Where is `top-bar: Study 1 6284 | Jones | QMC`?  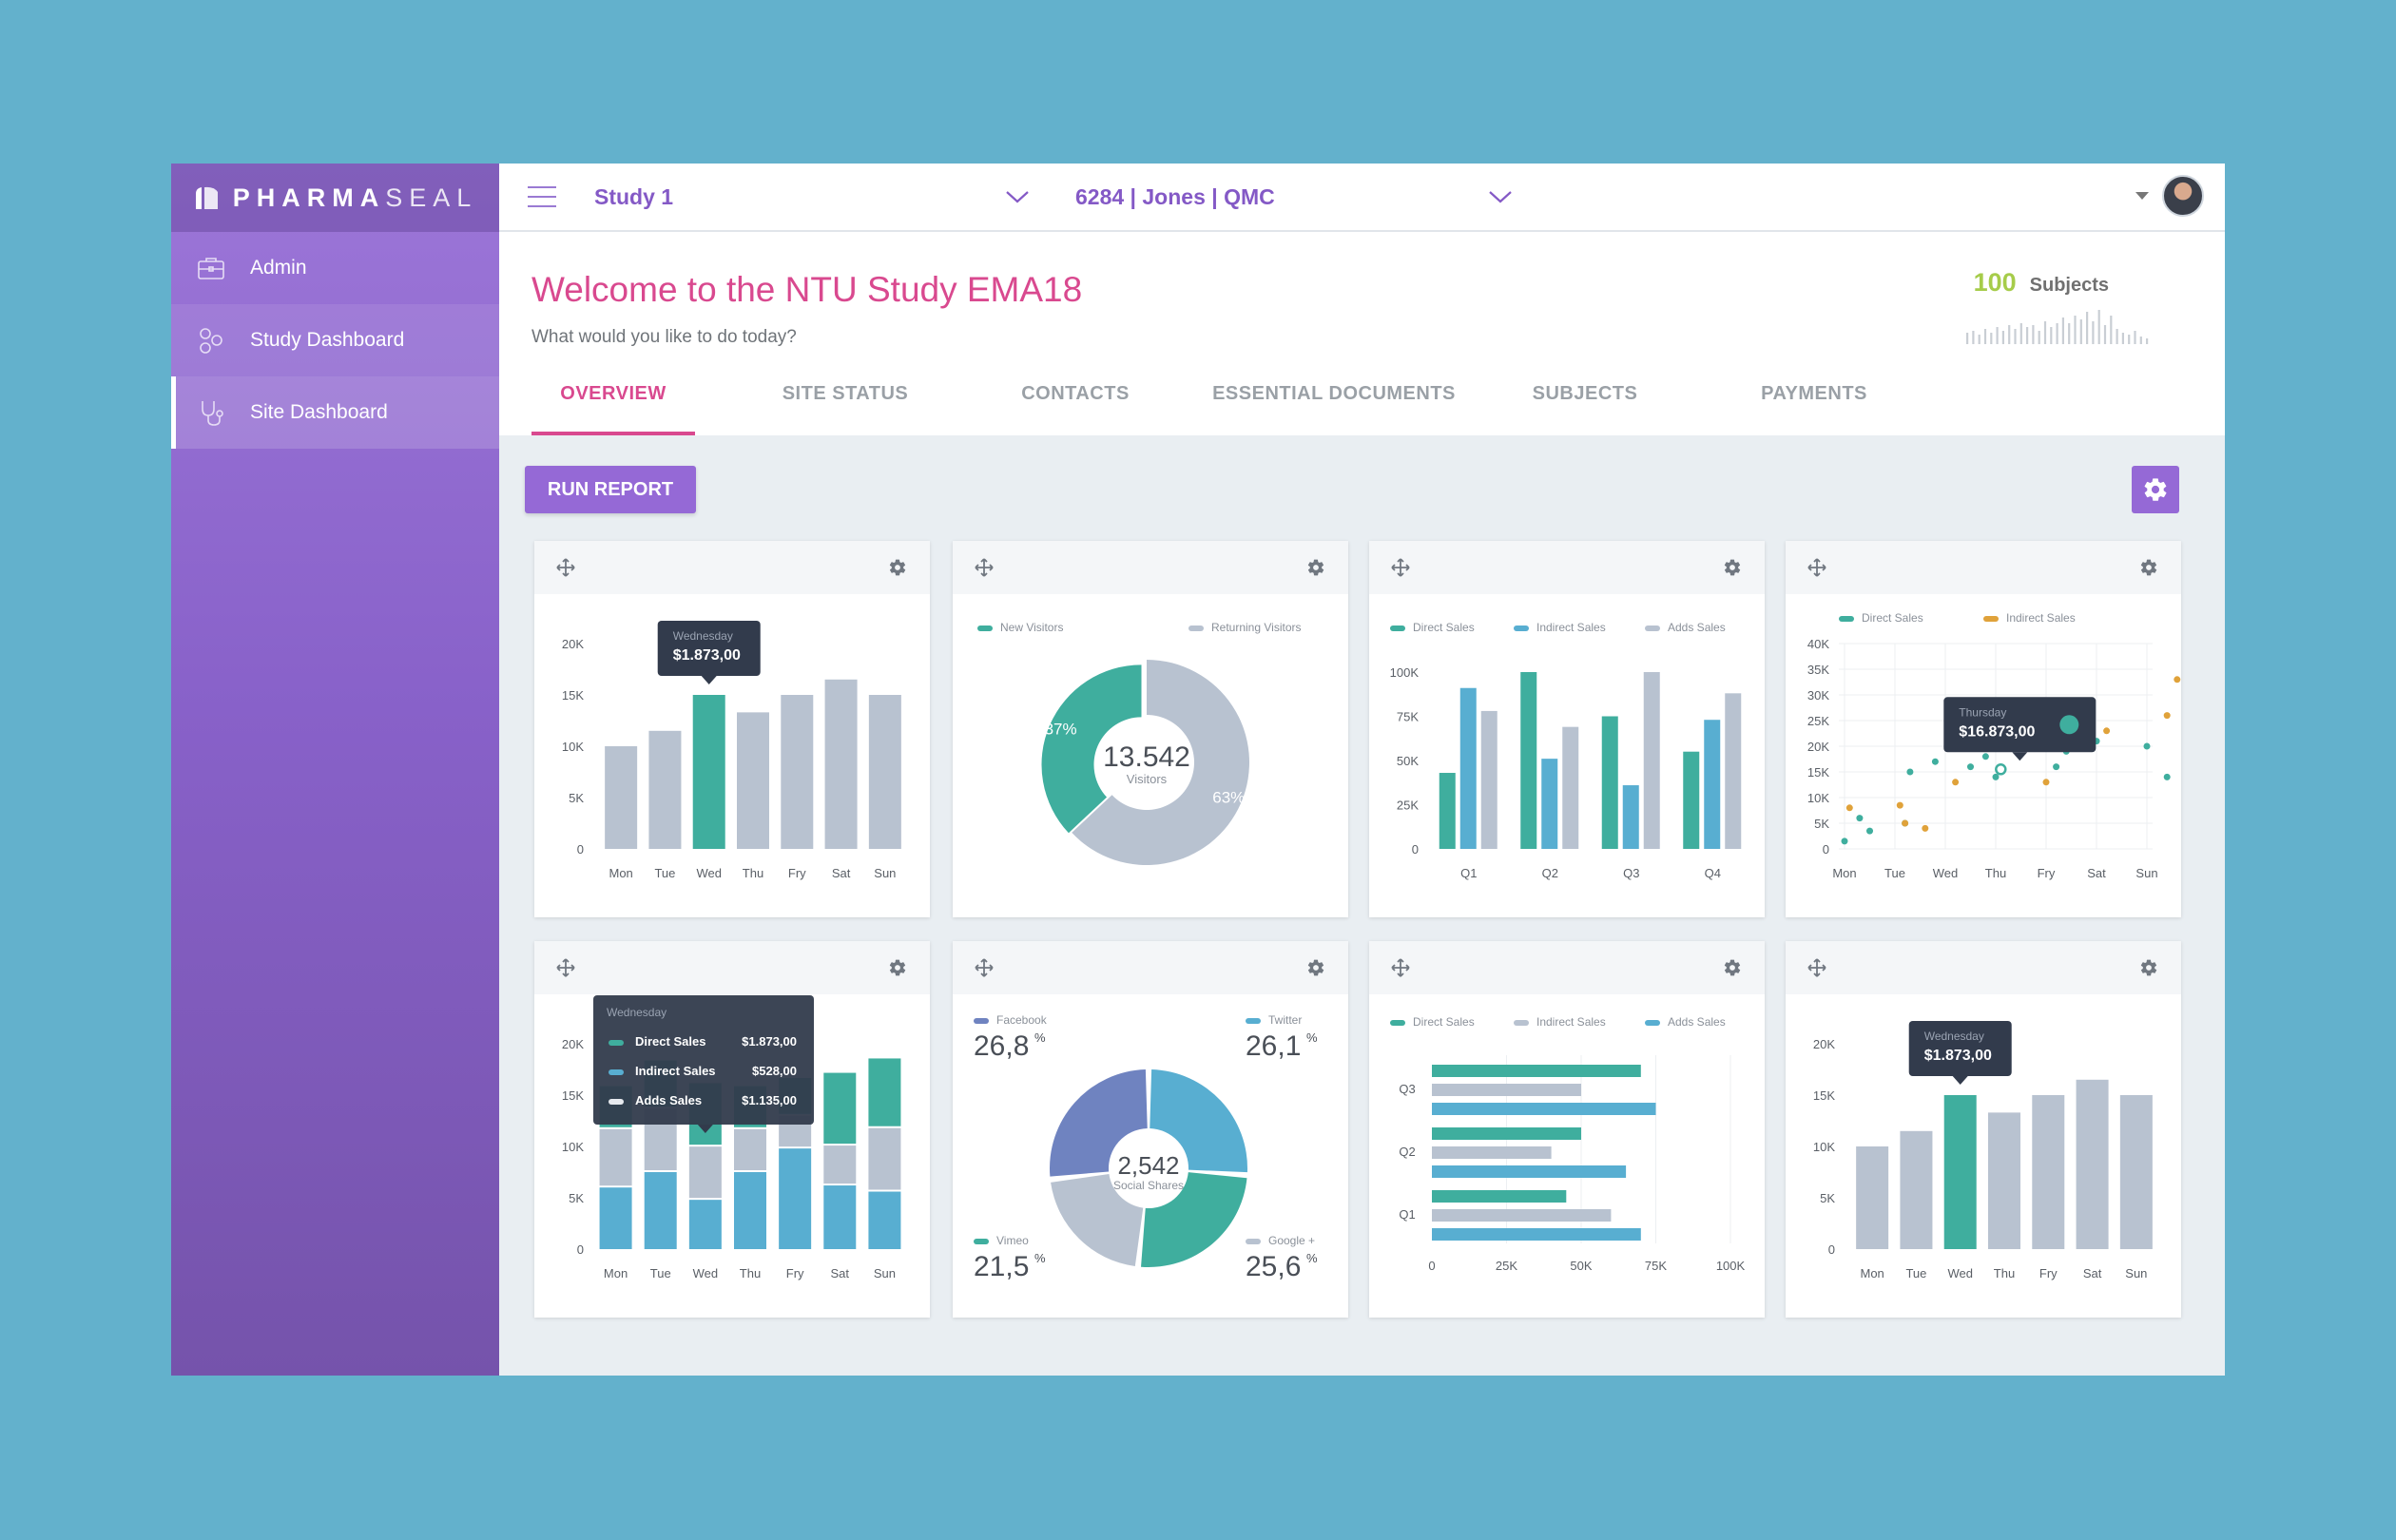 top-bar: Study 1 6284 | Jones | QMC is located at coordinates (1362, 198).